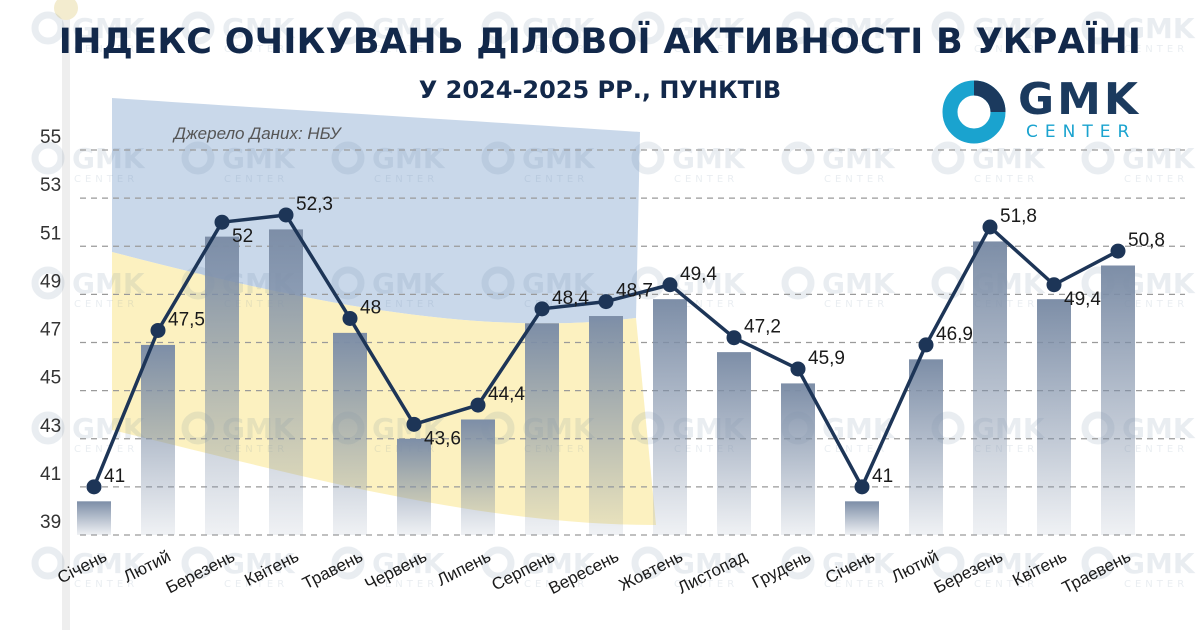 This screenshot has width=1200, height=635. Describe the element at coordinates (50, 233) in the screenshot. I see `y-tick-label: 51` at that location.